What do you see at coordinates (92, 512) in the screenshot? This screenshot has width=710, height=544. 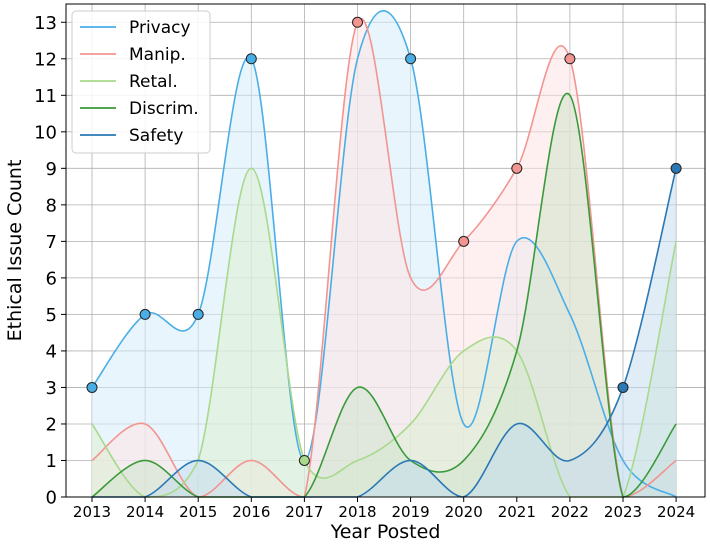 I see `x-tick-label: 2013` at bounding box center [92, 512].